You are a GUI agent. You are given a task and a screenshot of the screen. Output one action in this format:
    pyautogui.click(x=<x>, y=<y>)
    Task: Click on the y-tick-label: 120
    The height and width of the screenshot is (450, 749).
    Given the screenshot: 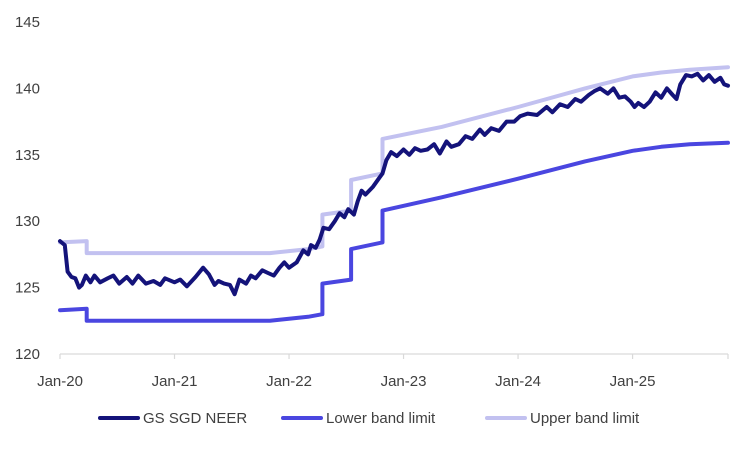 What is the action you would take?
    pyautogui.click(x=27, y=354)
    